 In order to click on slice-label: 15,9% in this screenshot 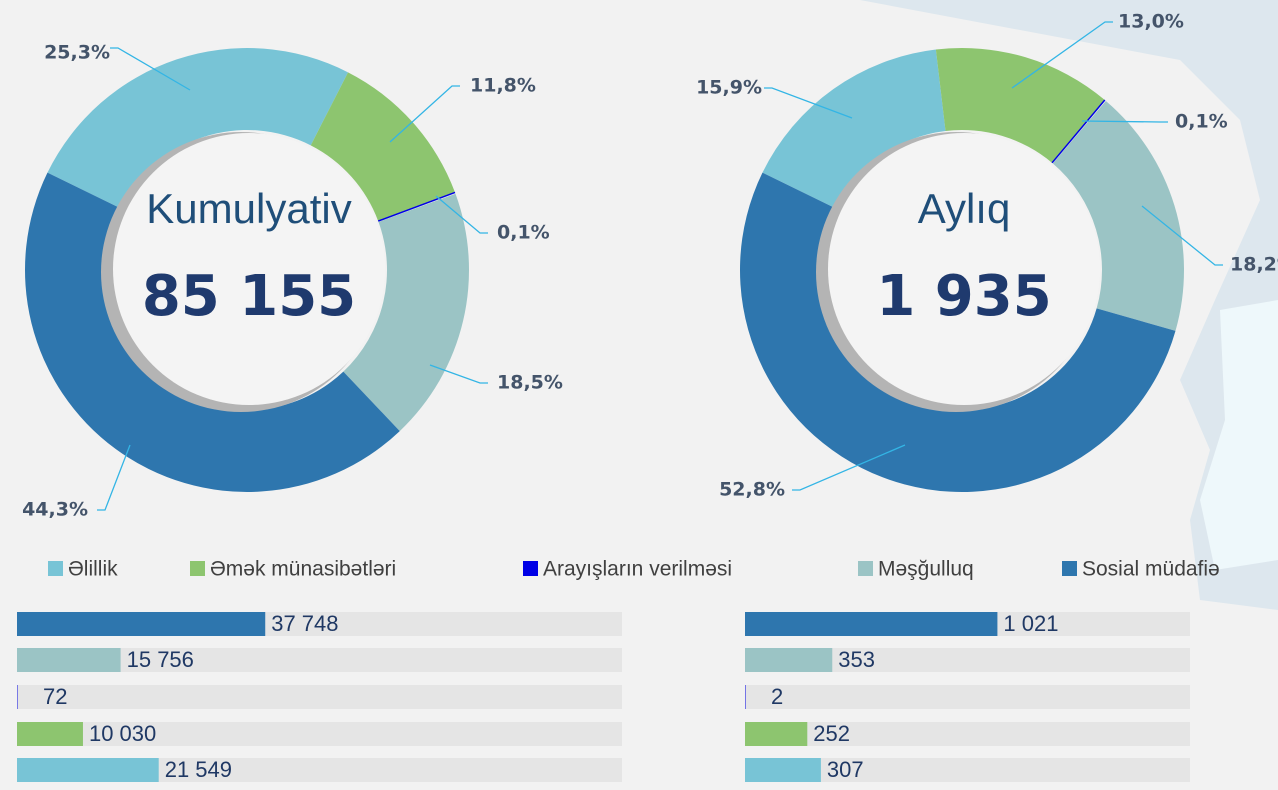, I will do `click(729, 88)`.